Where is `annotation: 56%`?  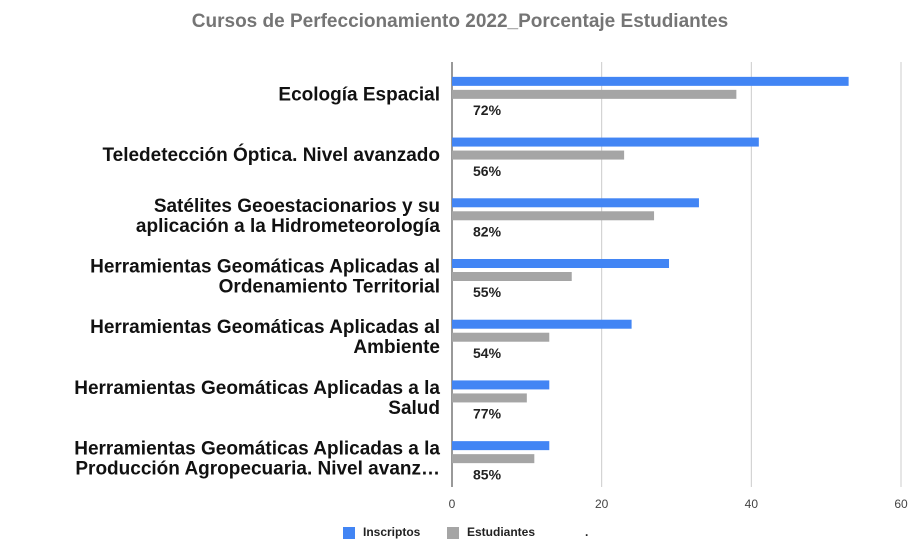
annotation: 56% is located at coordinates (487, 171).